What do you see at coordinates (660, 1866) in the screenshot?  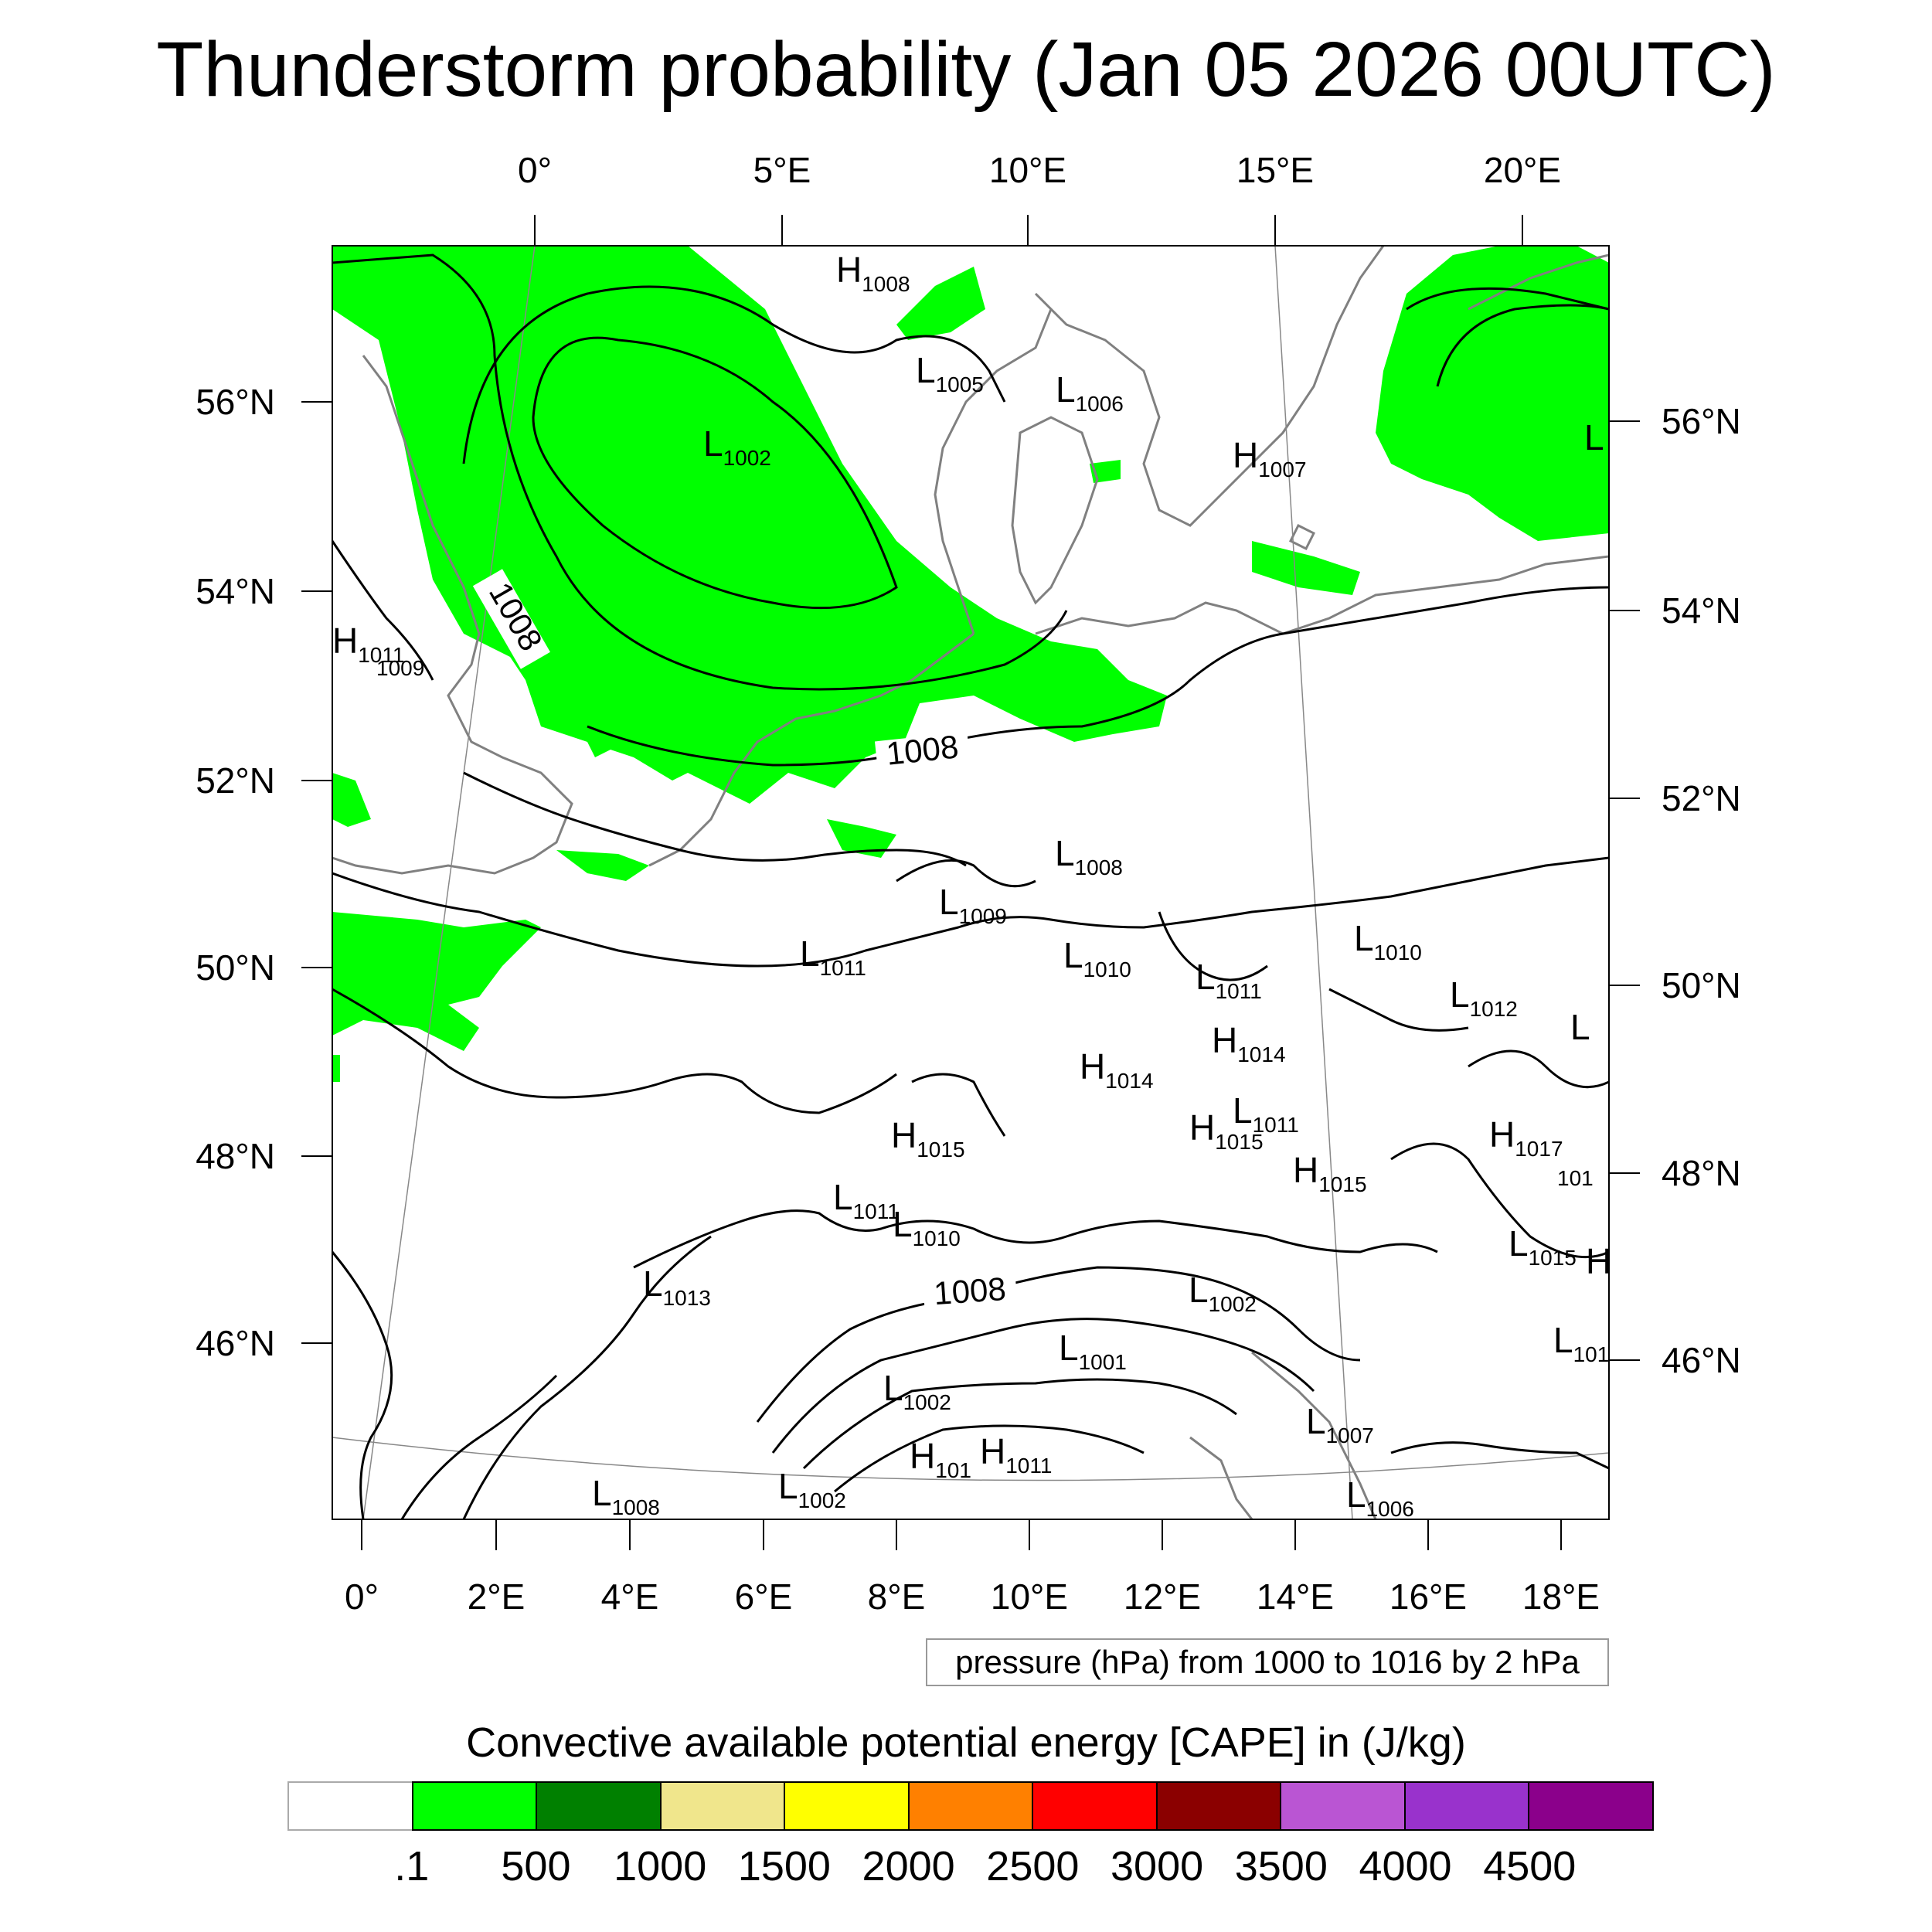 I see `cape-colorbar-label: 1000` at bounding box center [660, 1866].